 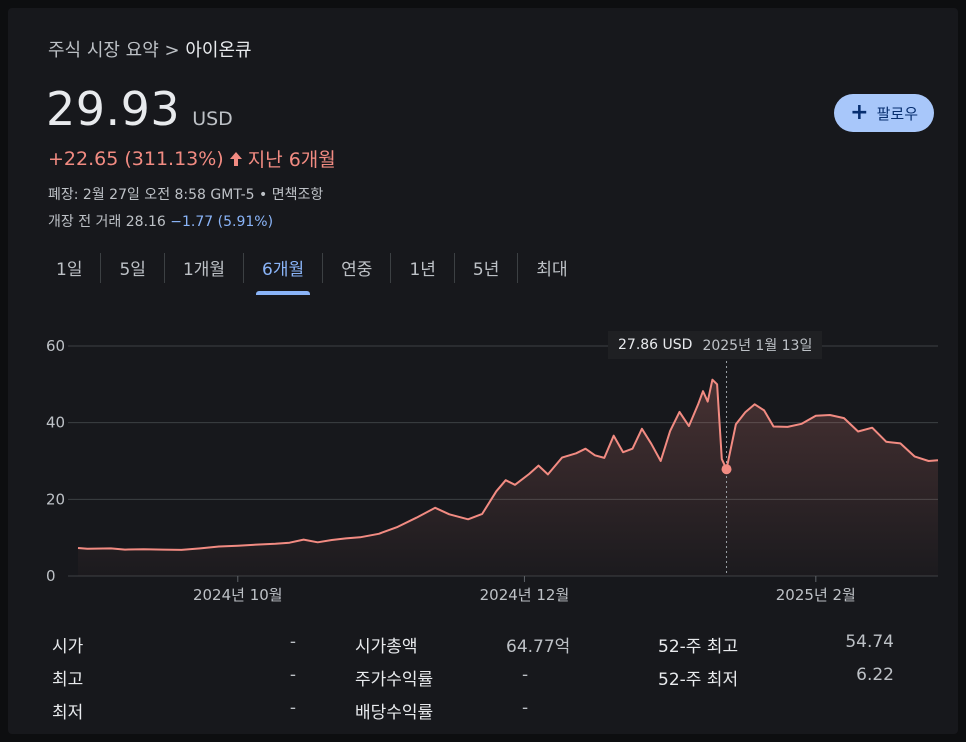 I want to click on range-tabs: 1일 5일 1개월 6개월 연중 1년 5년 최대, so click(x=312, y=273).